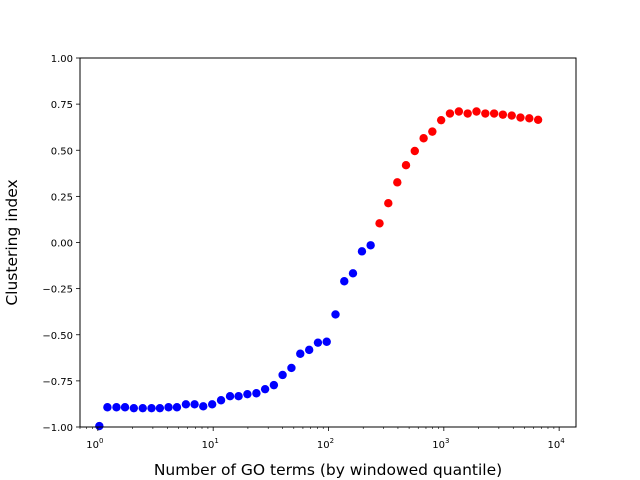 Image resolution: width=640 pixels, height=480 pixels. What do you see at coordinates (62, 197) in the screenshot?
I see `y-tick-label: 0.25` at bounding box center [62, 197].